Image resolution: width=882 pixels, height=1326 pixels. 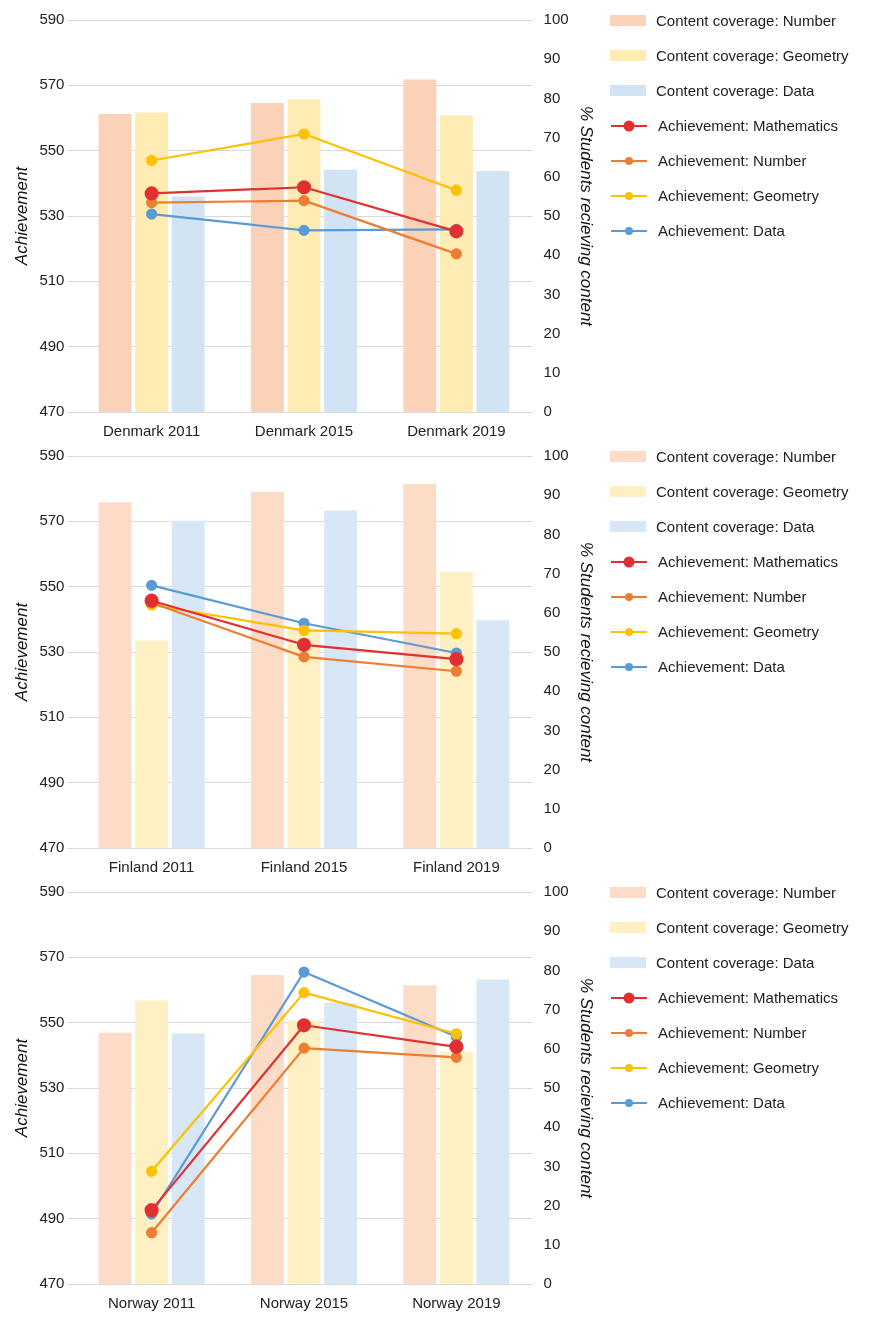 I want to click on x-tick-label: Denmark 2019, so click(x=456, y=431).